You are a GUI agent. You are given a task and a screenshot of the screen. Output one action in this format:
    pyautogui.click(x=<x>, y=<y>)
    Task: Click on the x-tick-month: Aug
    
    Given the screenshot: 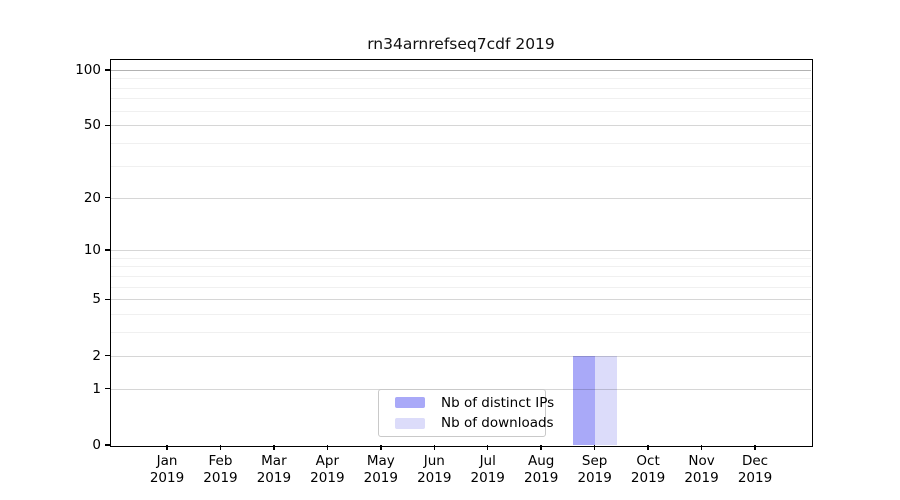 What is the action you would take?
    pyautogui.click(x=541, y=461)
    